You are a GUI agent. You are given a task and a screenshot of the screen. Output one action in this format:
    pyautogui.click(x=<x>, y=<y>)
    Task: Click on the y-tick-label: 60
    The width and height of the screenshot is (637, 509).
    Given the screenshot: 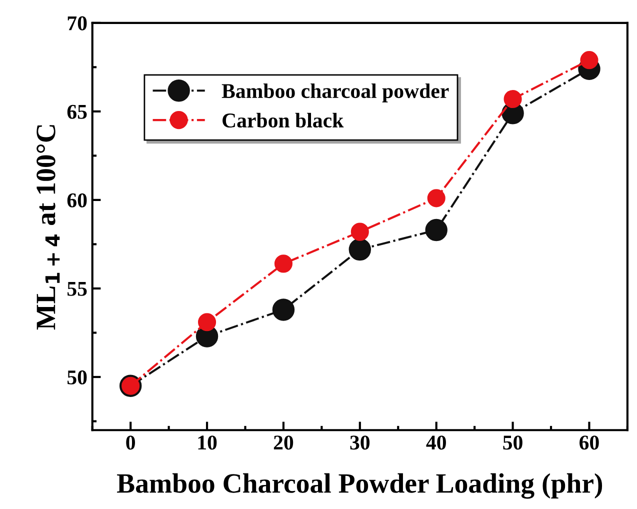 What is the action you would take?
    pyautogui.click(x=77, y=200)
    